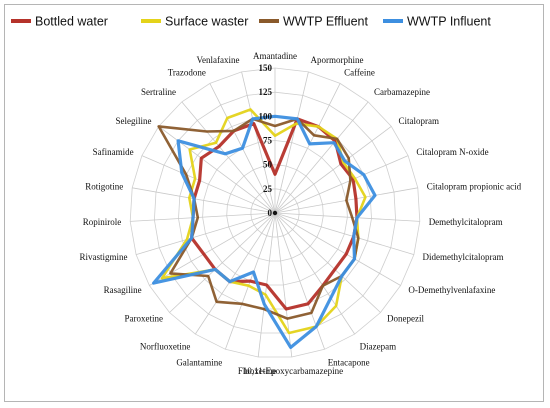  Describe the element at coordinates (346, 254) in the screenshot. I see `point-bottled-water-o-demethylvenlafaxine` at that location.